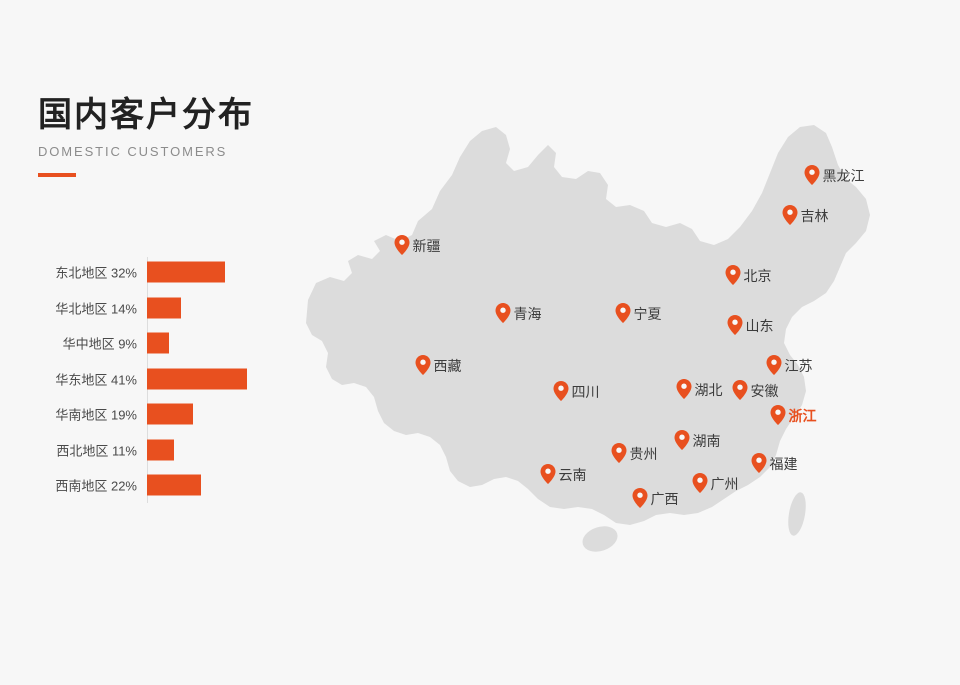 The width and height of the screenshot is (960, 685). I want to click on map-pin-贵州: 贵州, so click(634, 453).